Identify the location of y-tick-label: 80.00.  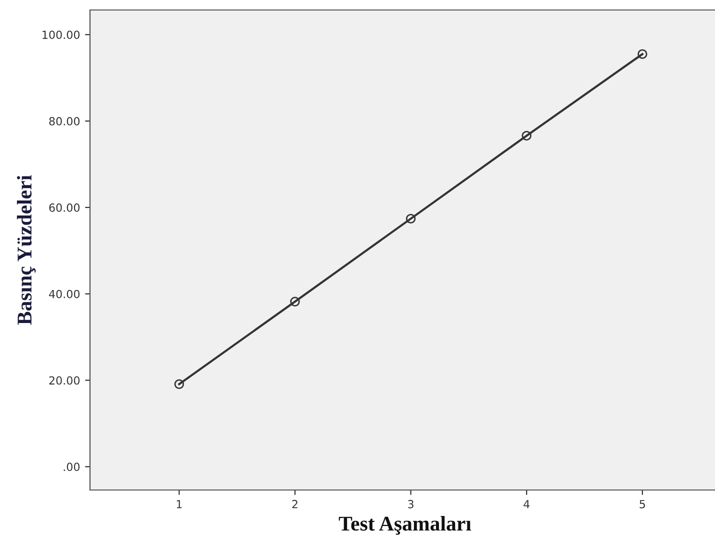
(64, 121).